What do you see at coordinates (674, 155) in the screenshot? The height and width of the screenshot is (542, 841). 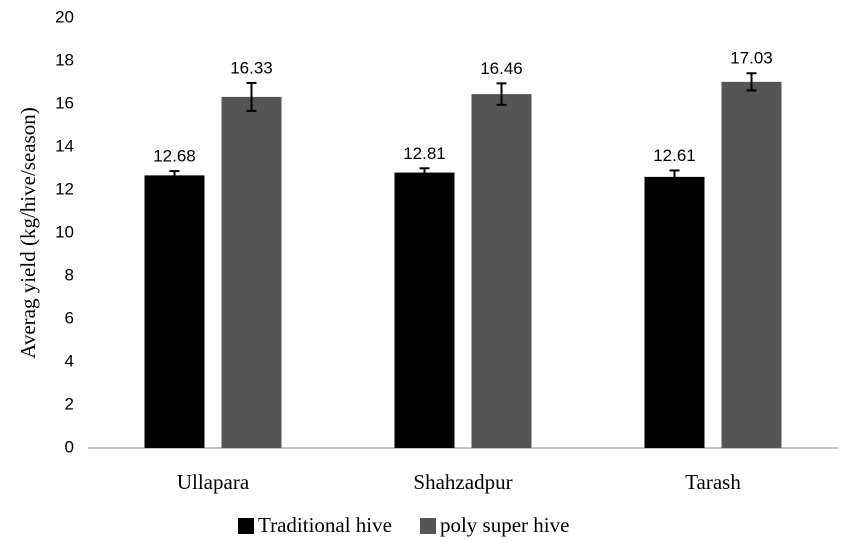 I see `data-label: 12.61` at bounding box center [674, 155].